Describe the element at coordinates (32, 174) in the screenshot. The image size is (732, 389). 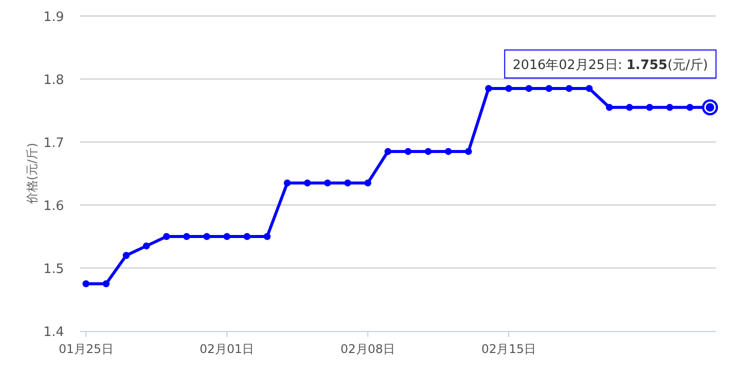
I see `y-axis-title: 价格(元/斤)` at that location.